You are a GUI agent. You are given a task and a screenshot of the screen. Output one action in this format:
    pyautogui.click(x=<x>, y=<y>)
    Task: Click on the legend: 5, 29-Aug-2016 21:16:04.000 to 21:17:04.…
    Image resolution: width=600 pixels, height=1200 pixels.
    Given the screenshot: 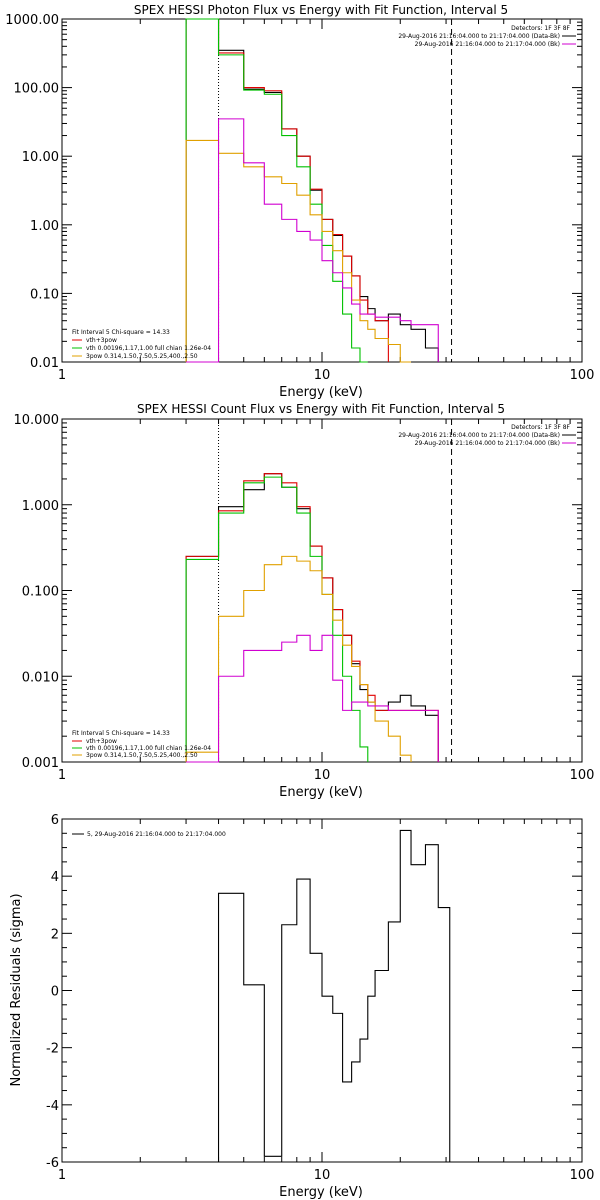 What is the action you would take?
    pyautogui.click(x=149, y=834)
    